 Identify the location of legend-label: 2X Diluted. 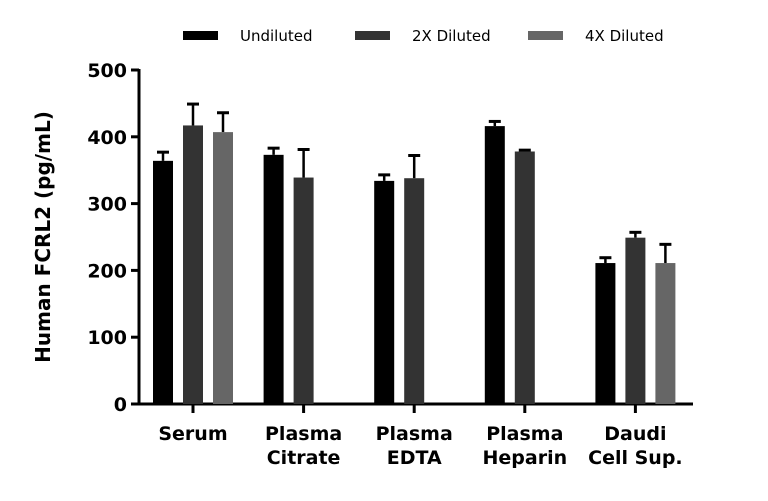
(451, 36).